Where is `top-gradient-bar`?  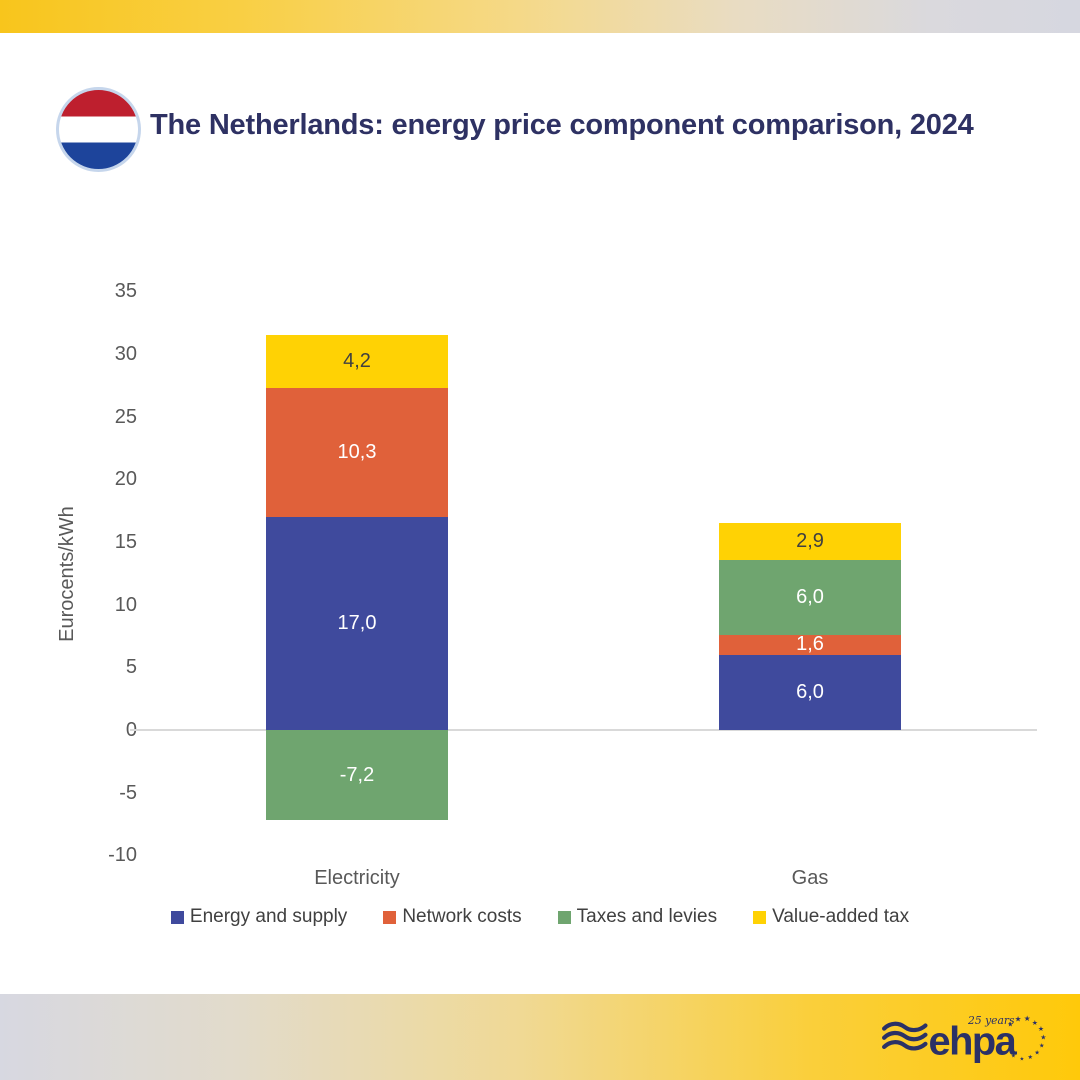
top-gradient-bar is located at coordinates (540, 16).